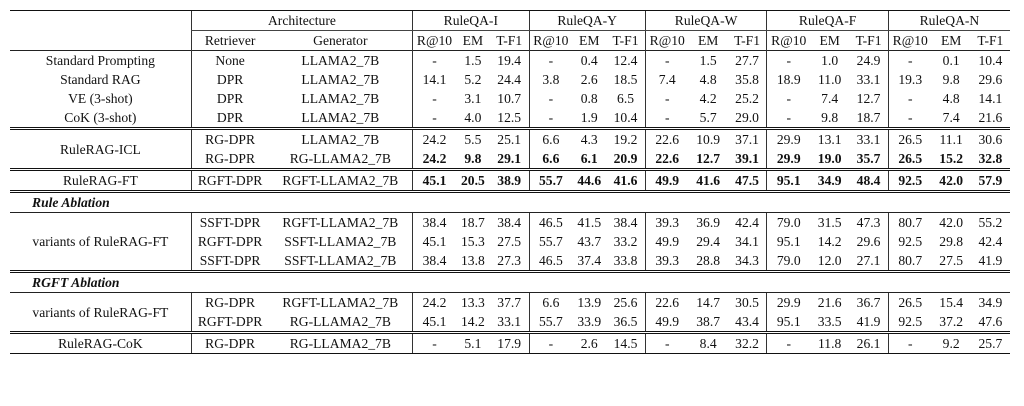 The width and height of the screenshot is (1024, 406). What do you see at coordinates (708, 302) in the screenshot?
I see `metric-cell: 14.7` at bounding box center [708, 302].